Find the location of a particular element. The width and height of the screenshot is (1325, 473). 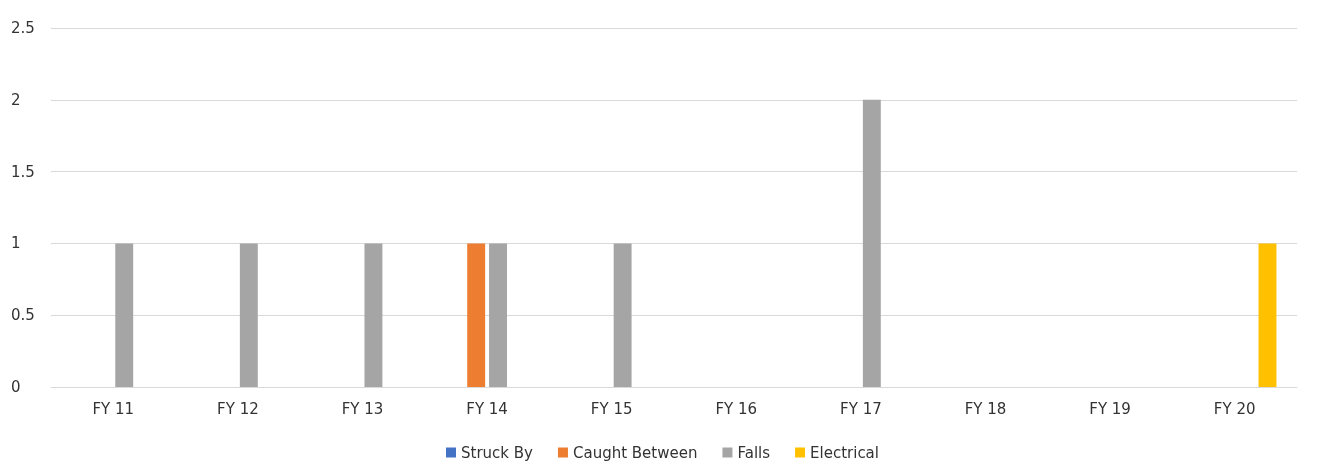

legend-label: Struck By is located at coordinates (497, 452).